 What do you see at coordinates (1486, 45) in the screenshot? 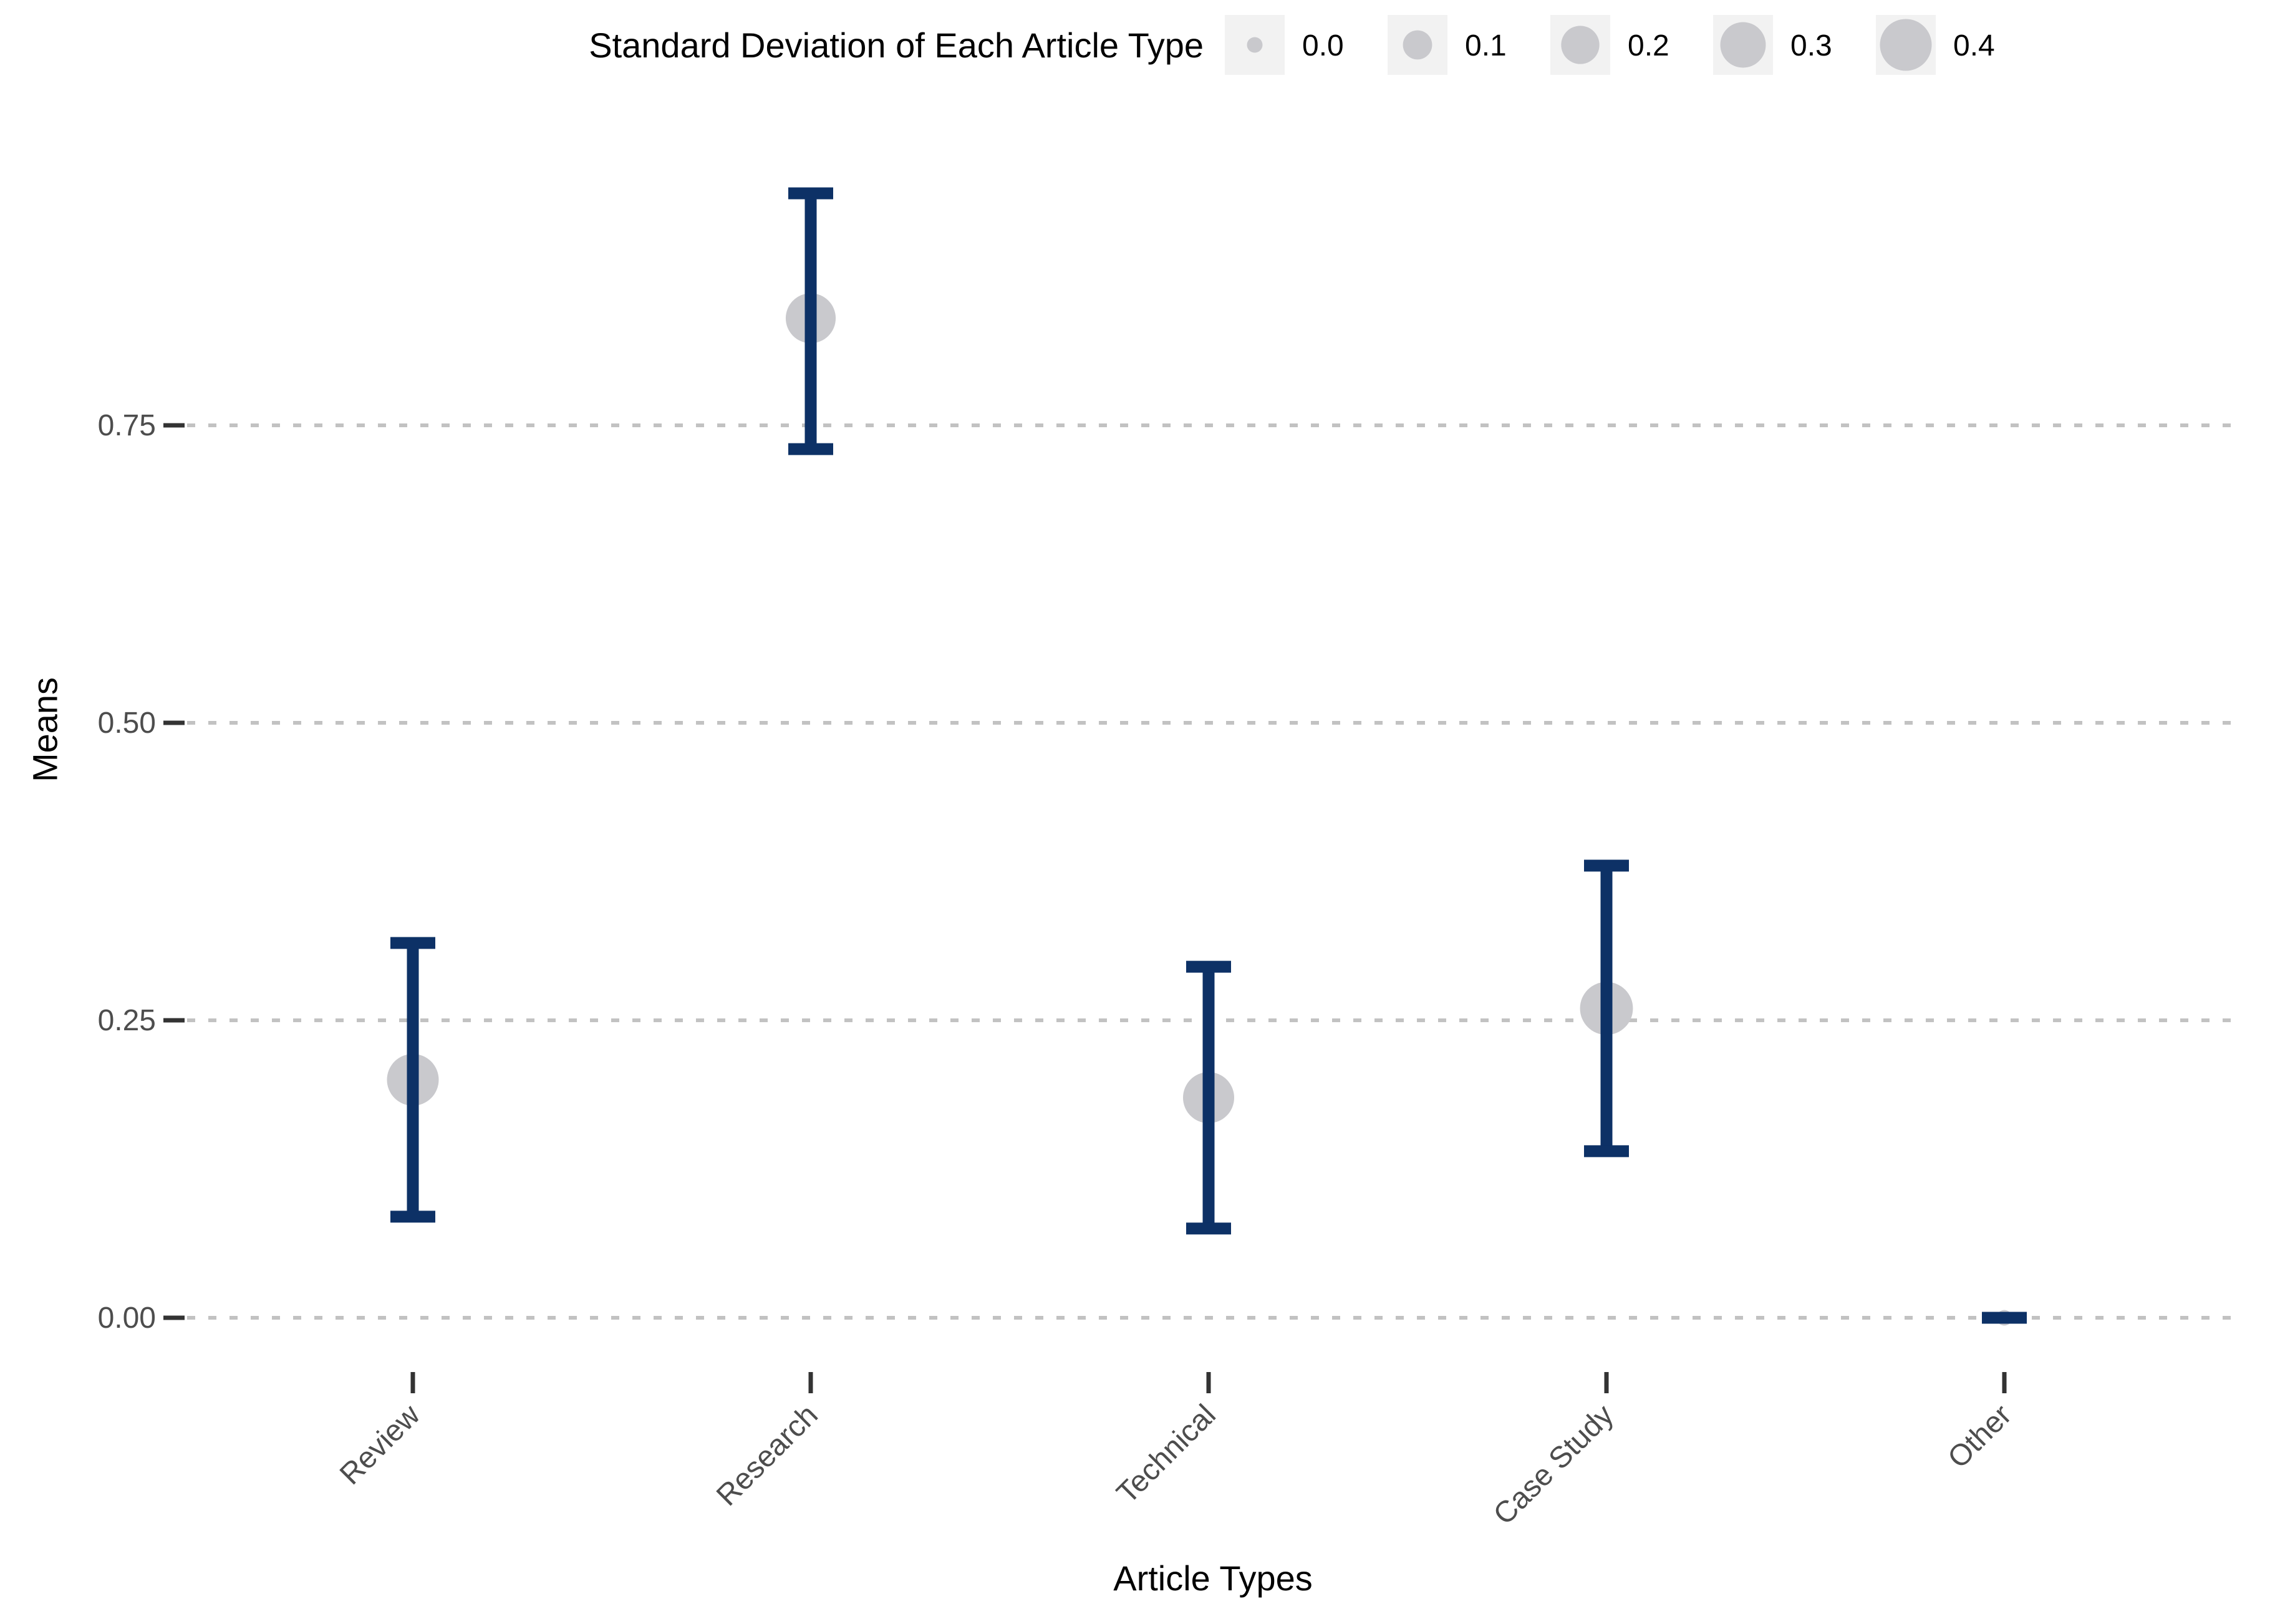
I see `legend-size-label: 0.1` at bounding box center [1486, 45].